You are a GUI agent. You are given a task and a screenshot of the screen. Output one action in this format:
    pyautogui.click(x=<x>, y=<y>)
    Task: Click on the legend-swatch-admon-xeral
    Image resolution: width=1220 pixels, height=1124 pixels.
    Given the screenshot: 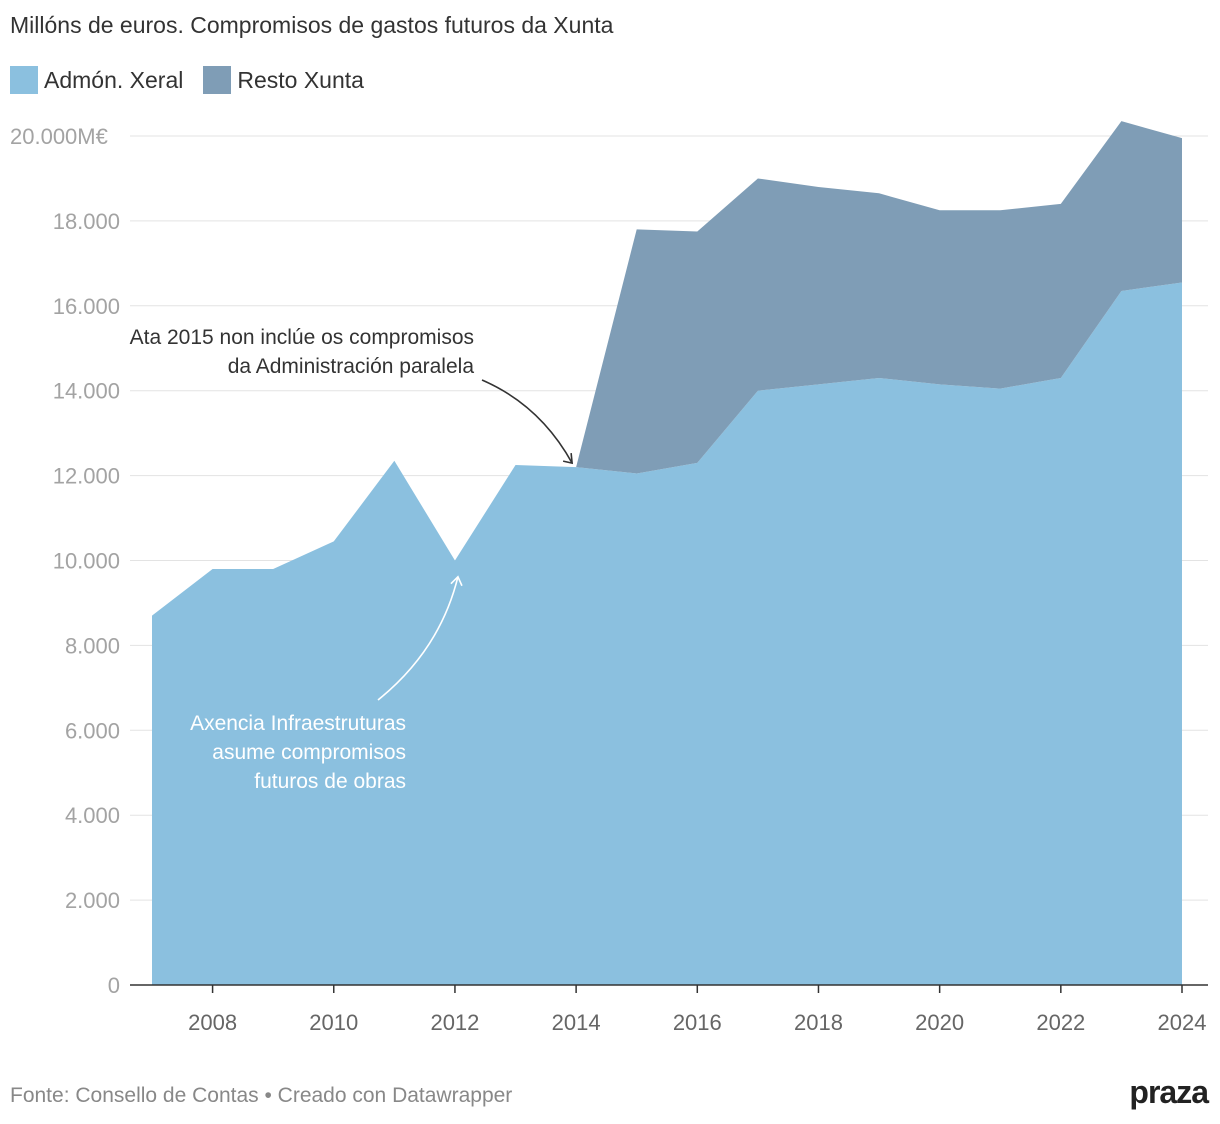 What is the action you would take?
    pyautogui.click(x=24, y=80)
    